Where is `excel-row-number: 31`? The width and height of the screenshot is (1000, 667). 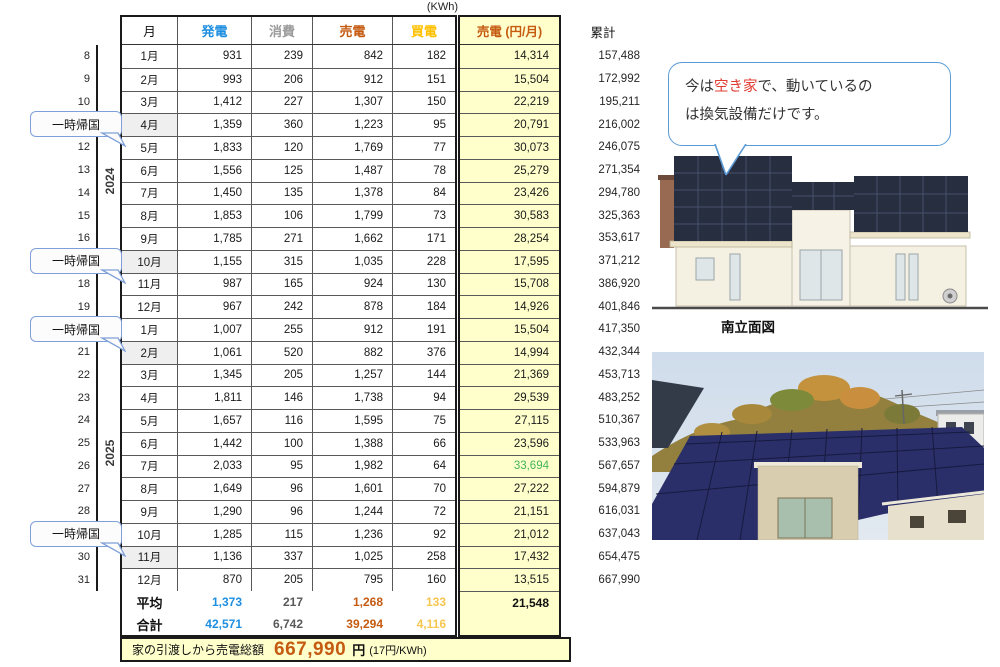
excel-row-number: 31 is located at coordinates (83, 579).